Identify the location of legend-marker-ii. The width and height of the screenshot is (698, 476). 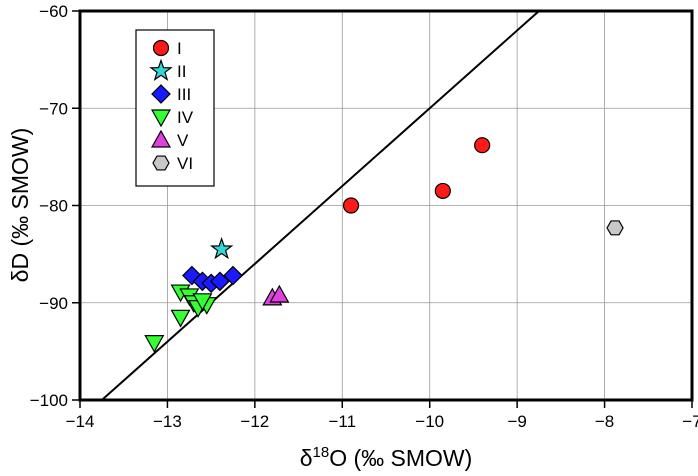
(161, 69).